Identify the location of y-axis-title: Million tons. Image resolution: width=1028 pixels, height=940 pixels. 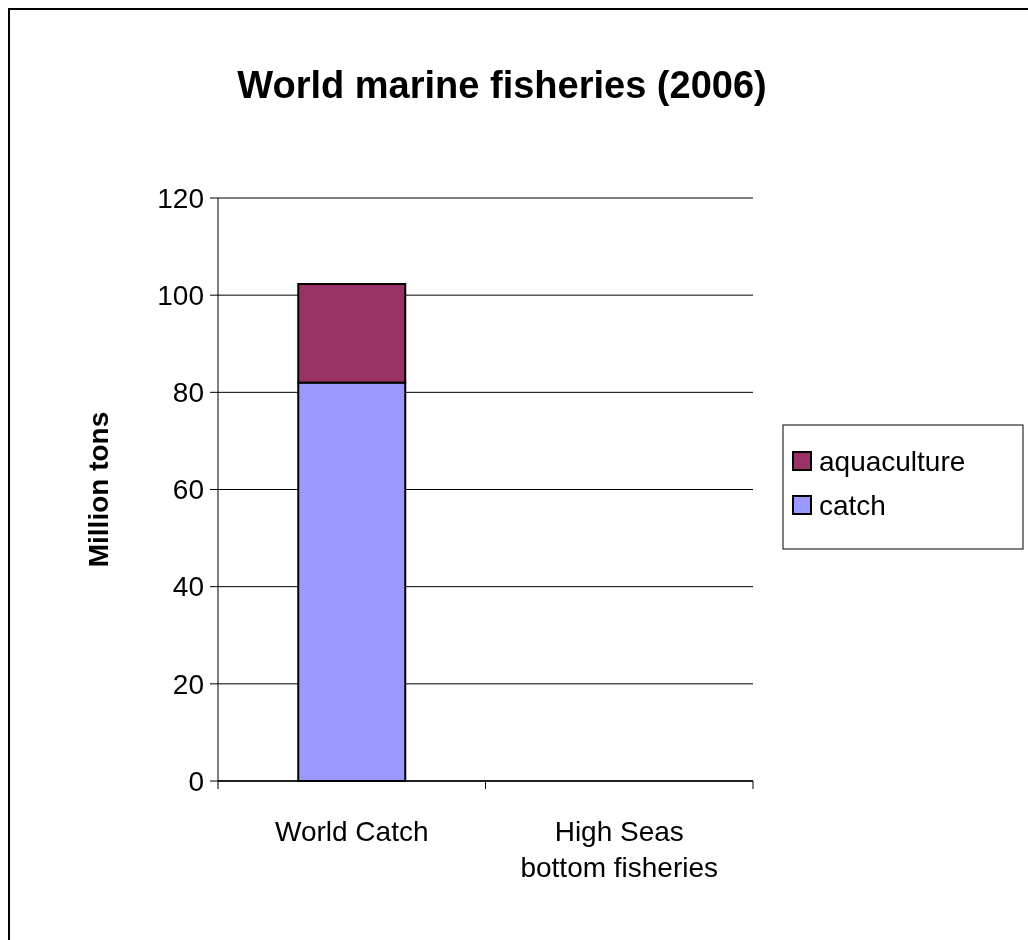
(98, 489).